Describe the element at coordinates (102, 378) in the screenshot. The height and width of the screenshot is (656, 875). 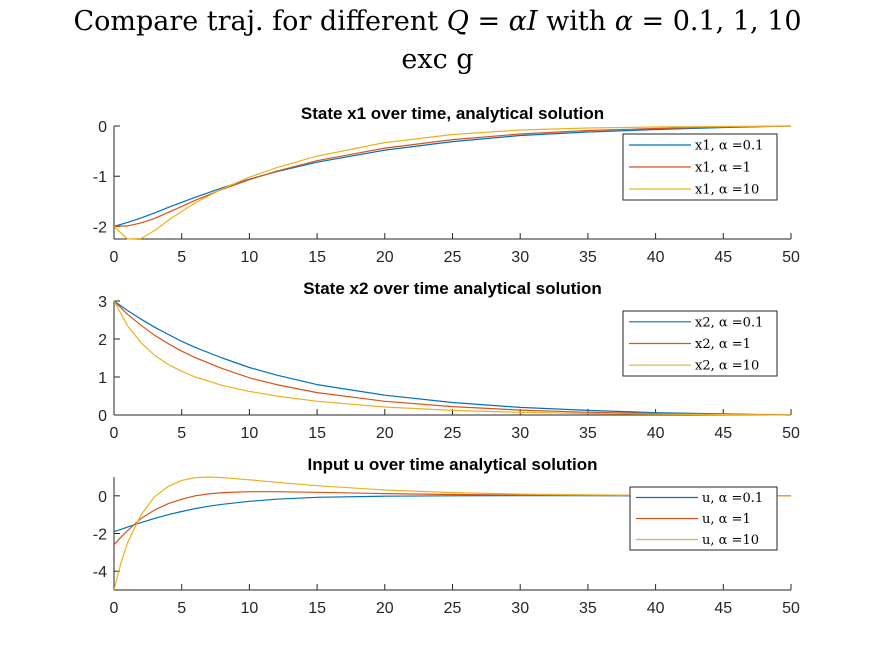
I see `y-tick-label: 1` at that location.